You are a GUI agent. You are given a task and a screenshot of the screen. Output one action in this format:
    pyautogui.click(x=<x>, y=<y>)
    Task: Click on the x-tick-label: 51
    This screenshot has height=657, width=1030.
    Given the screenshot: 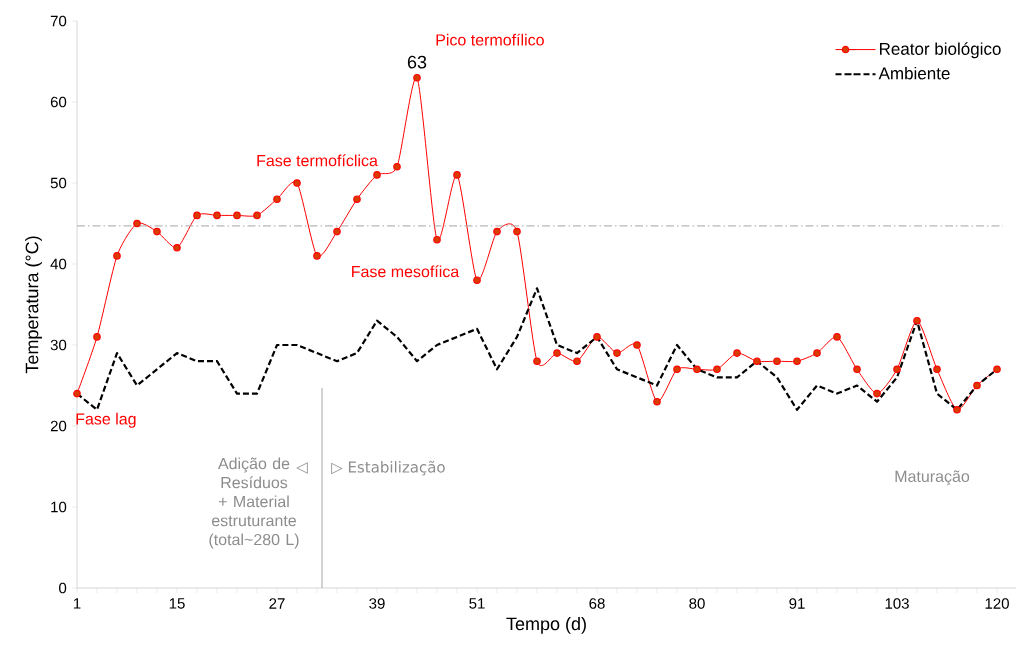 What is the action you would take?
    pyautogui.click(x=477, y=603)
    